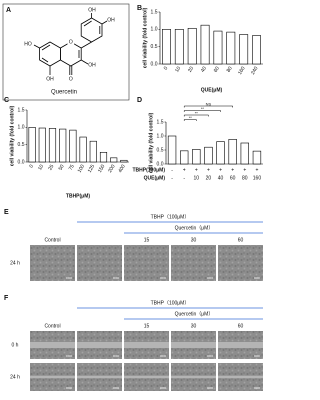 This screenshot has height=400, width=320. Describe the element at coordinates (233, 178) in the screenshot. I see `x-tick-label: 60` at that location.